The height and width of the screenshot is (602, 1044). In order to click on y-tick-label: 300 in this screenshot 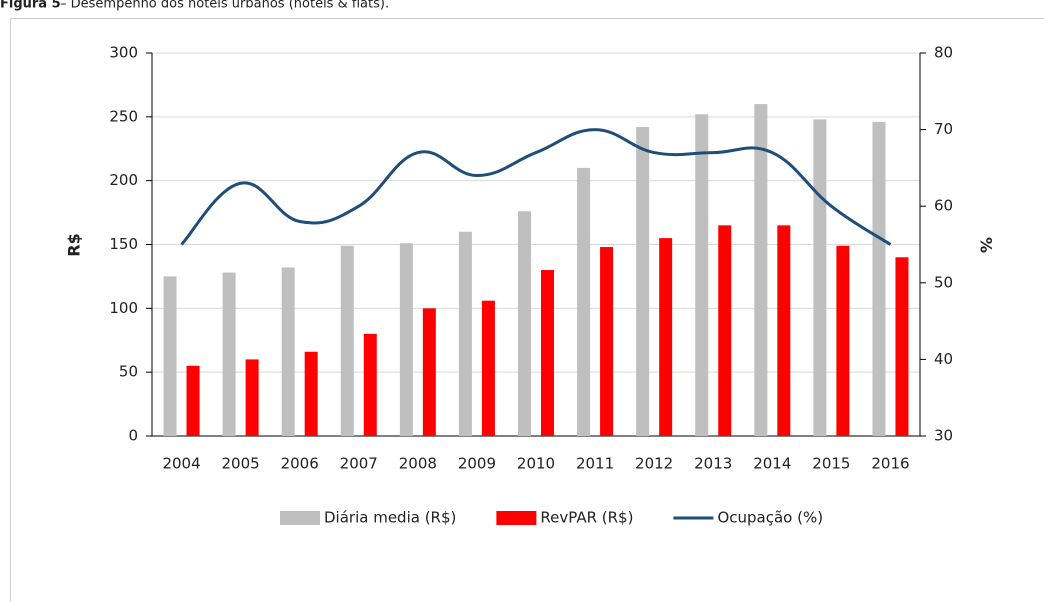, I will do `click(123, 53)`.